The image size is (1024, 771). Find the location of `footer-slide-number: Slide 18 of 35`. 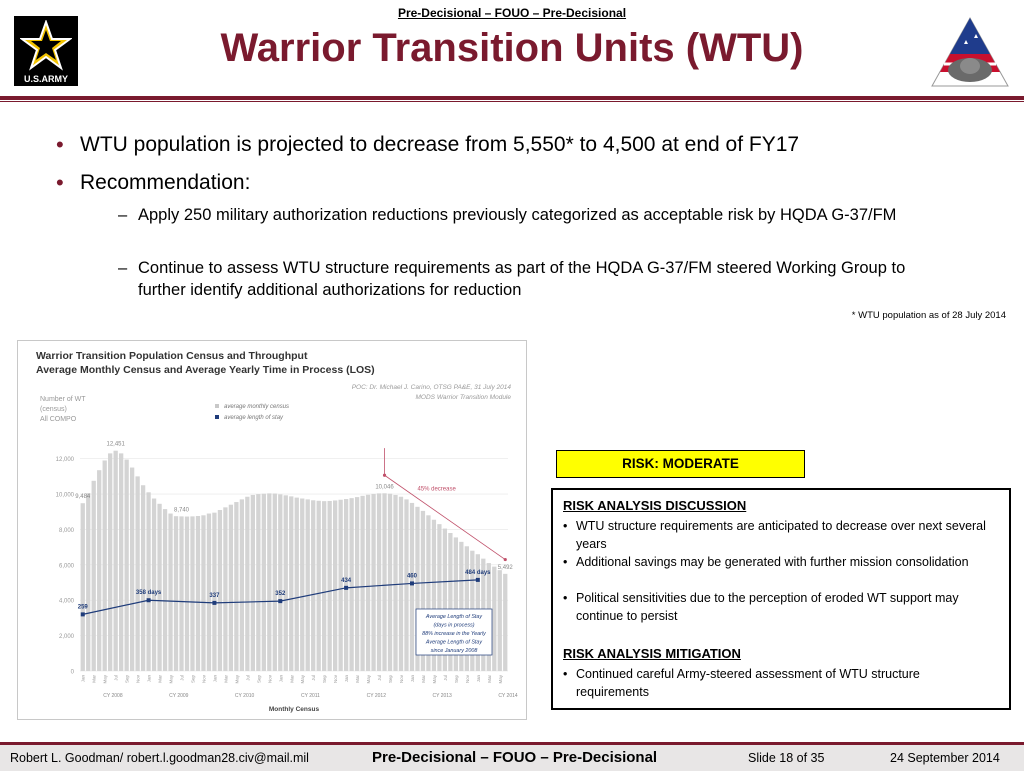

footer-slide-number: Slide 18 of 35 is located at coordinates (786, 758).